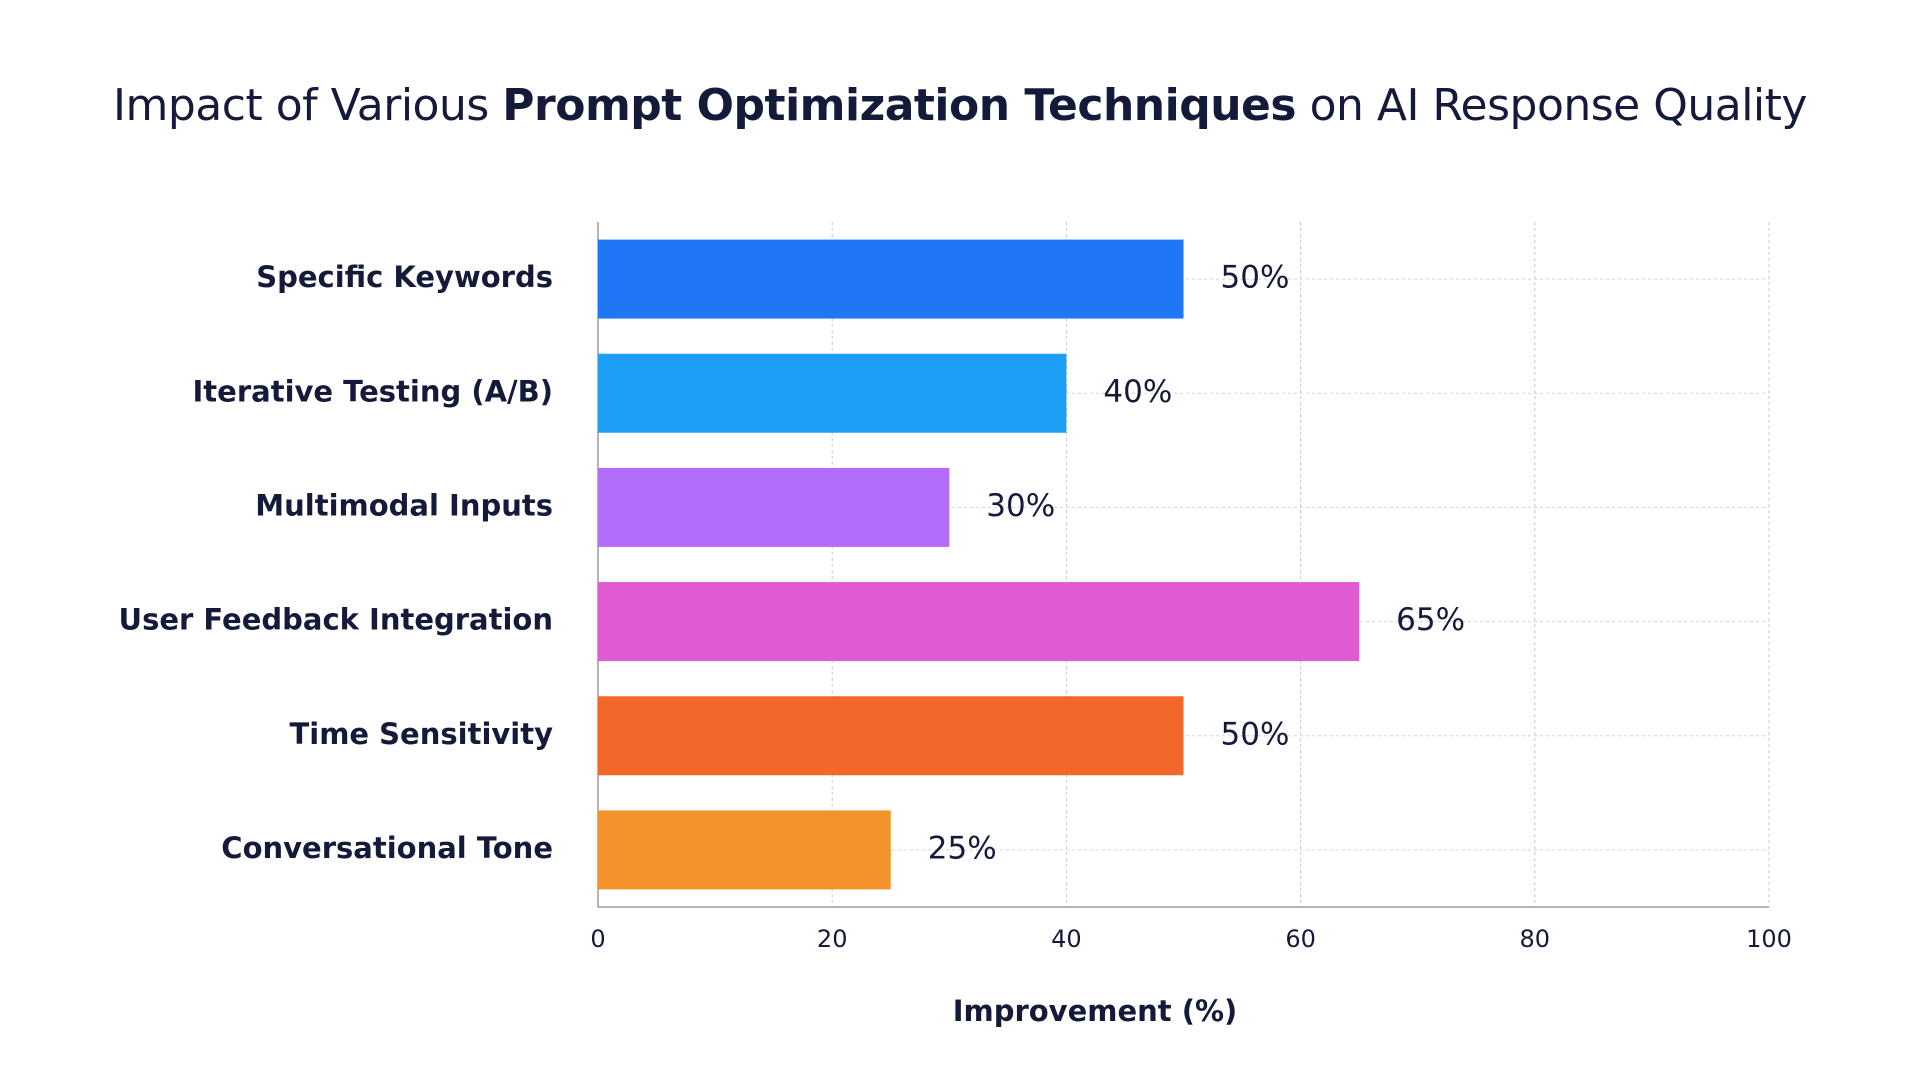 This screenshot has height=1080, width=1920. I want to click on x-tick-label: 100, so click(1769, 939).